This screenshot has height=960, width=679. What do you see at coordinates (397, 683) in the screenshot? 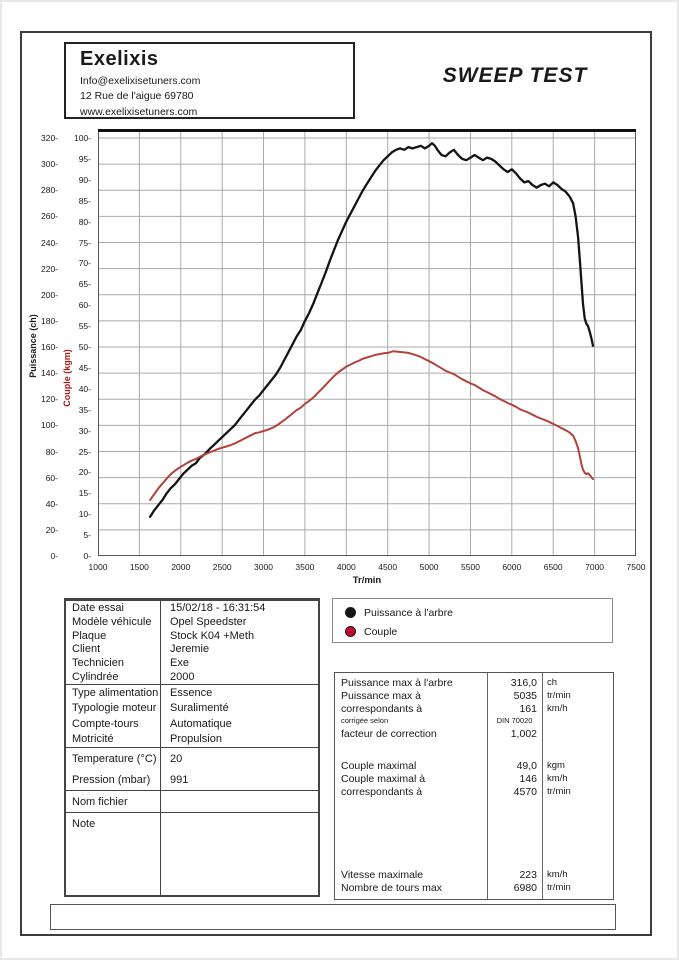
I see `result-label: Puissance max à l'arbre` at bounding box center [397, 683].